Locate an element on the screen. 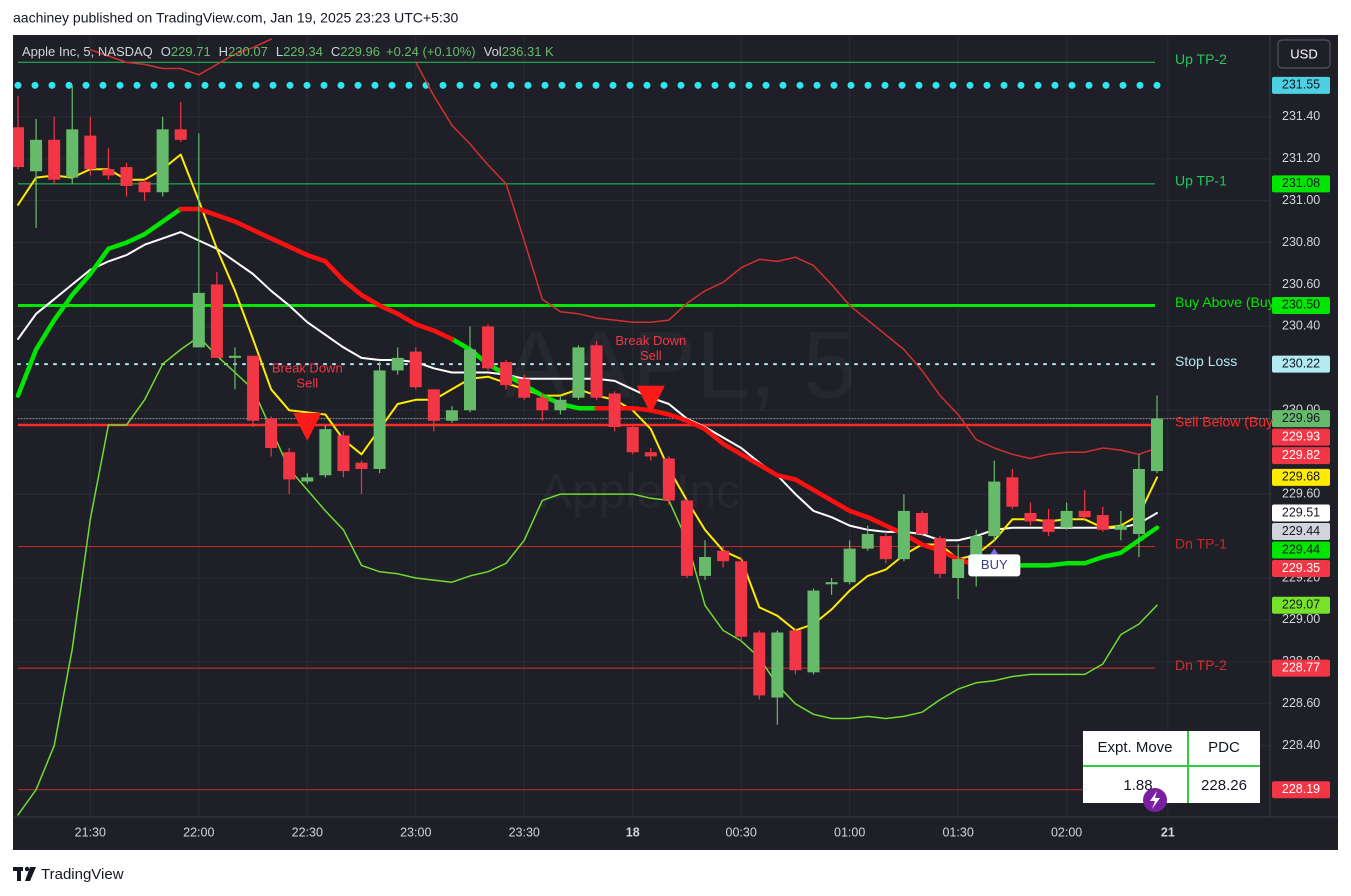 Image resolution: width=1351 pixels, height=896 pixels. change-value: +0.24 (+0.10%) is located at coordinates (431, 51).